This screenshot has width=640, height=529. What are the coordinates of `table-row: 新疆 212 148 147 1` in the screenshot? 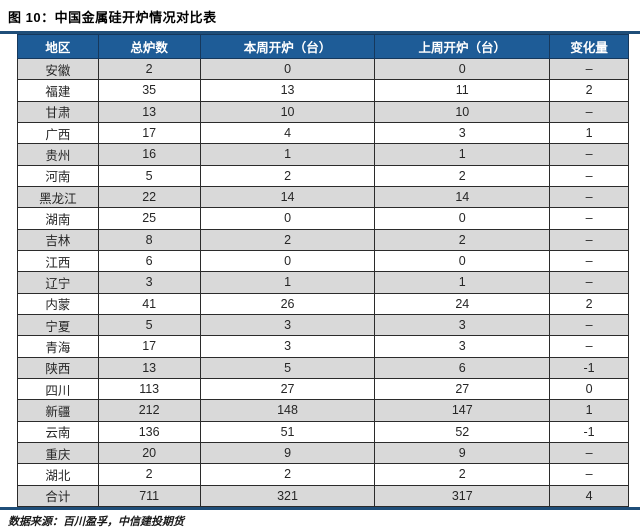 It's located at (323, 410).